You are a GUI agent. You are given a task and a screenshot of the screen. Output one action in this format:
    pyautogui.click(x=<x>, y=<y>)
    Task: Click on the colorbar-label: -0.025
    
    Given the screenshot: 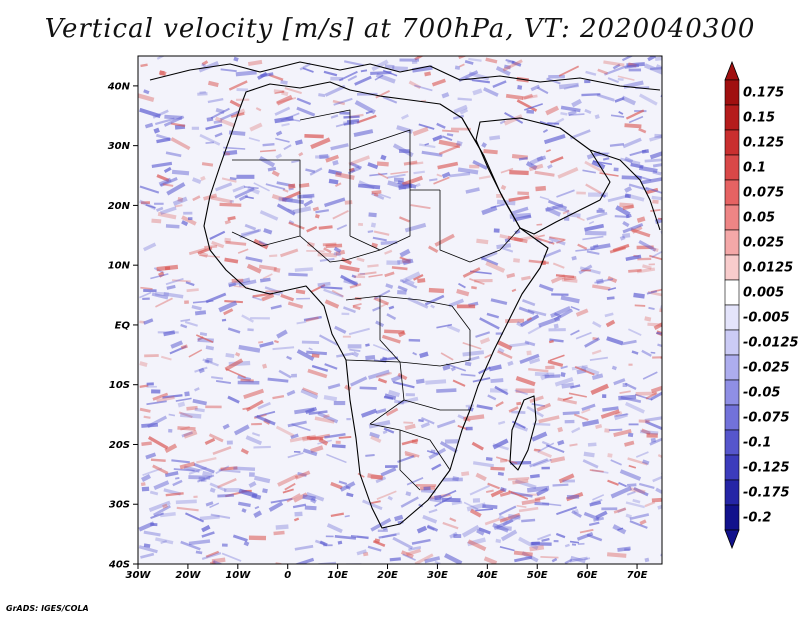 What is the action you would take?
    pyautogui.click(x=766, y=368)
    